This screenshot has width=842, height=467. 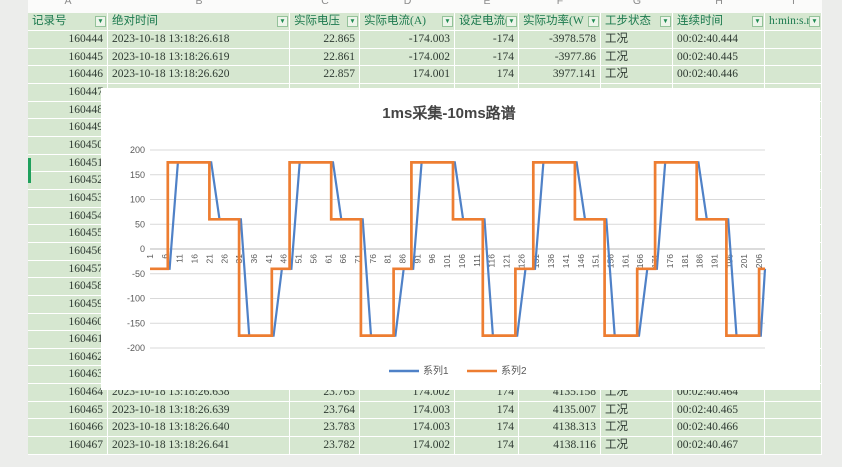 What do you see at coordinates (637, 21) in the screenshot?
I see `column-header-G: 工步状态 ▼` at bounding box center [637, 21].